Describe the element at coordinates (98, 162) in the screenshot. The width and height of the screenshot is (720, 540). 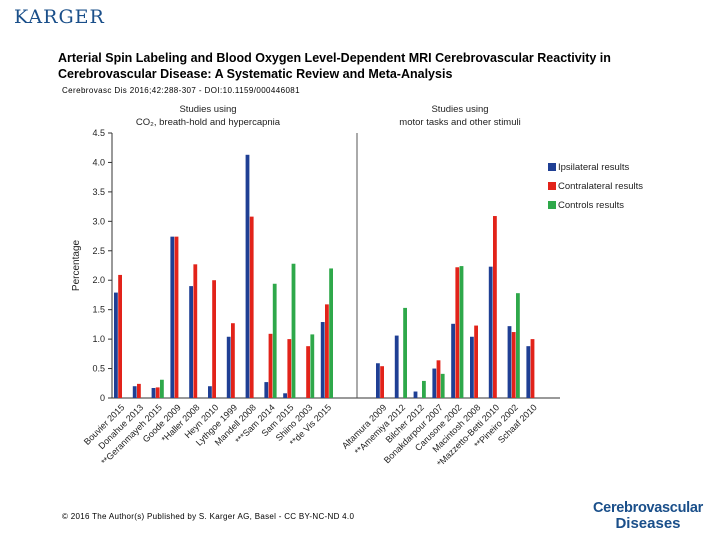
I see `y-tick-label: 4.0` at that location.